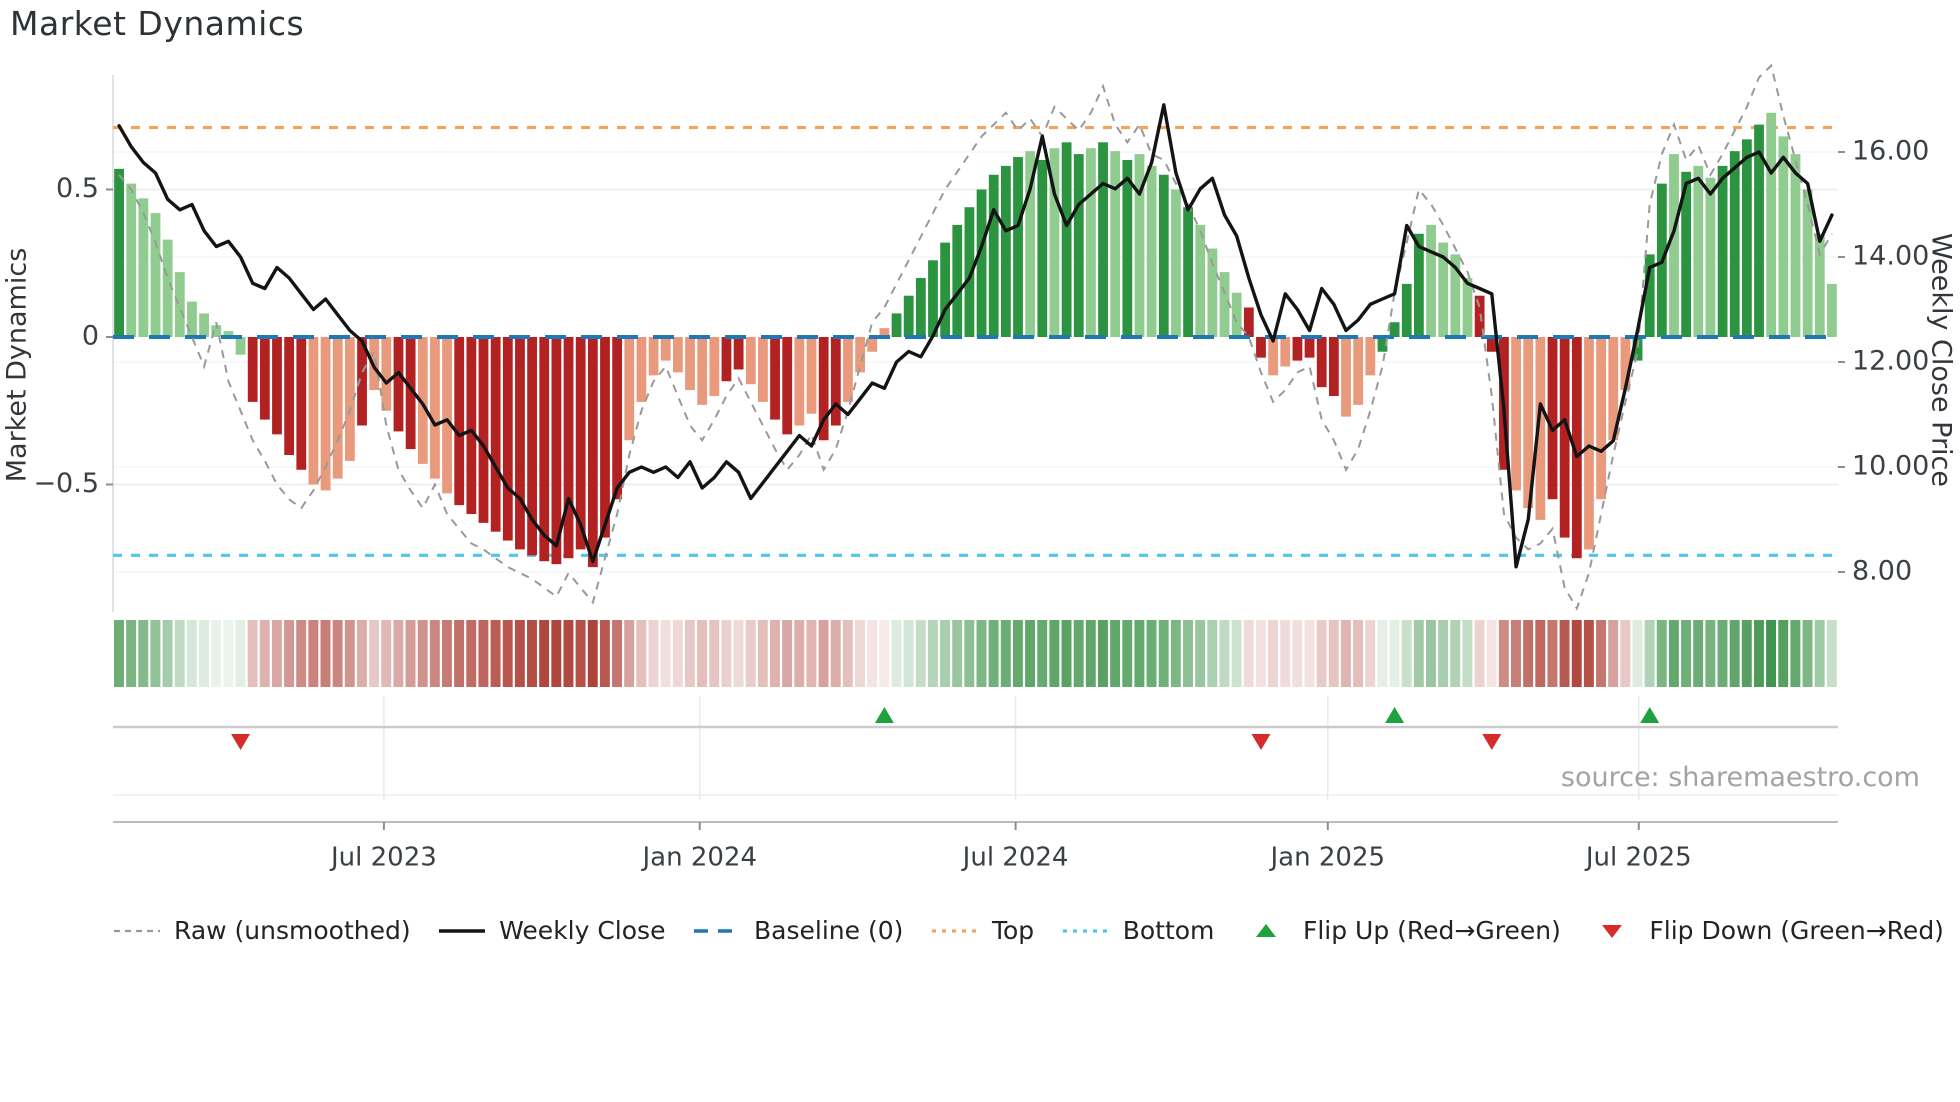 Image resolution: width=1960 pixels, height=1102 pixels. I want to click on legend-item-label: Bottom, so click(1168, 930).